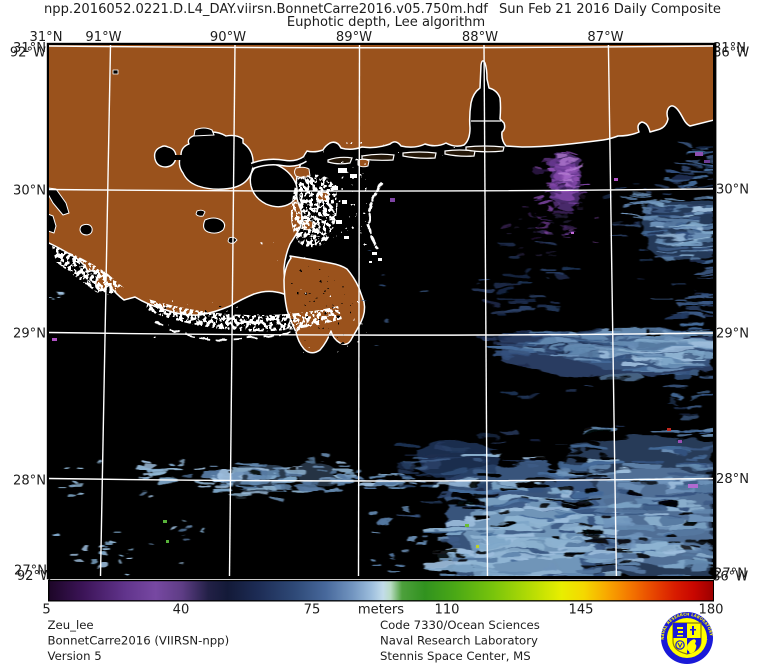 Image resolution: width=762 pixels, height=664 pixels. What do you see at coordinates (732, 479) in the screenshot?
I see `axis-label-right-28n: 28°N` at bounding box center [732, 479].